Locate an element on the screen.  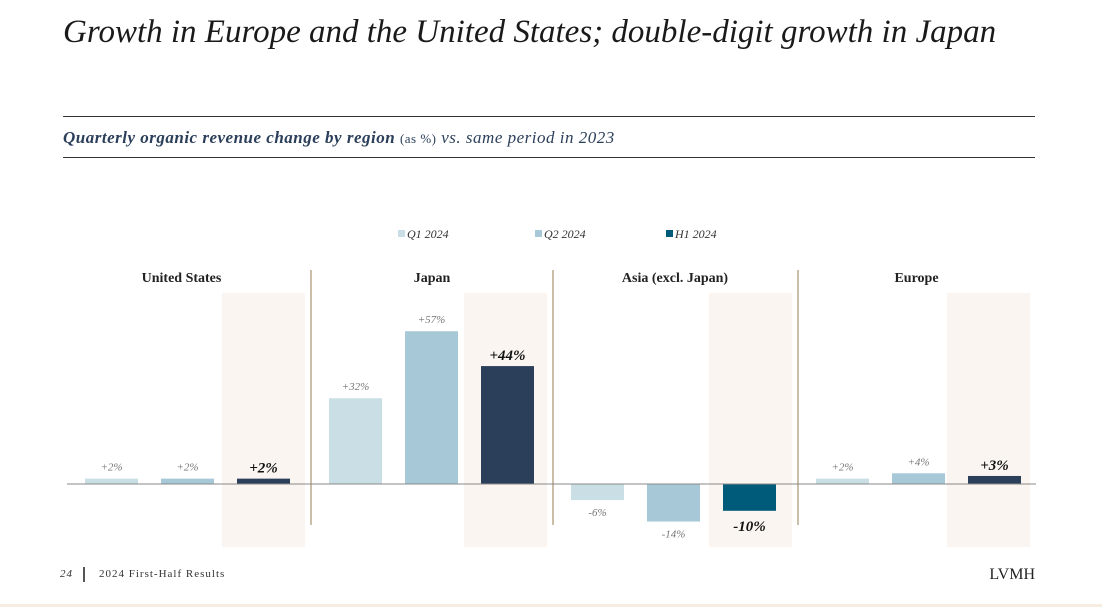
data-label: +44% is located at coordinates (507, 356).